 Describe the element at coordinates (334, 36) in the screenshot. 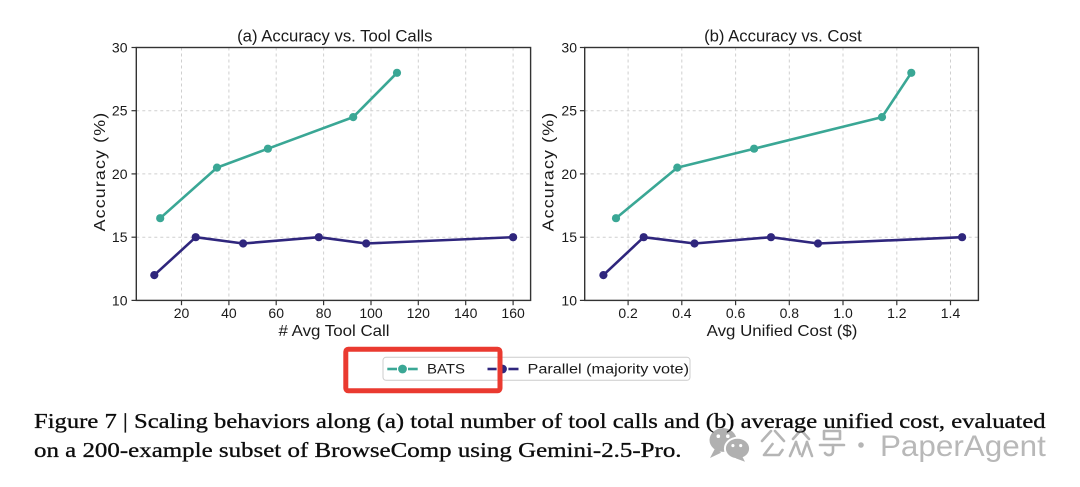

I see `svg-text: (a) Accuracy vs. Tool Calls` at that location.